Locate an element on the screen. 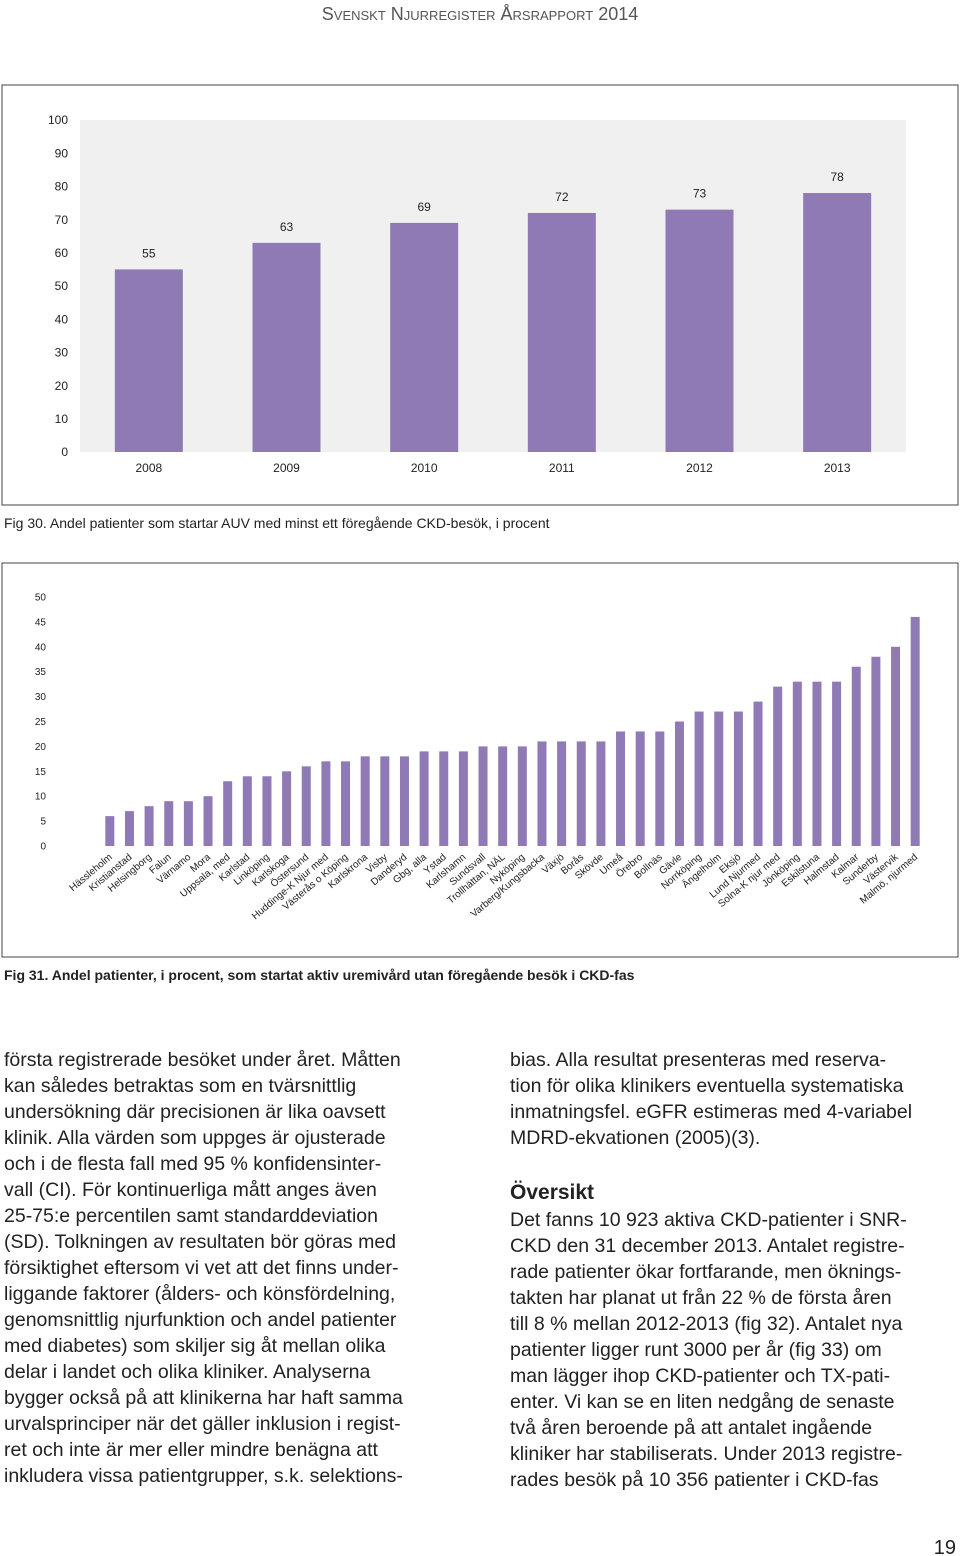  y-tick-label: 10 is located at coordinates (62, 419).